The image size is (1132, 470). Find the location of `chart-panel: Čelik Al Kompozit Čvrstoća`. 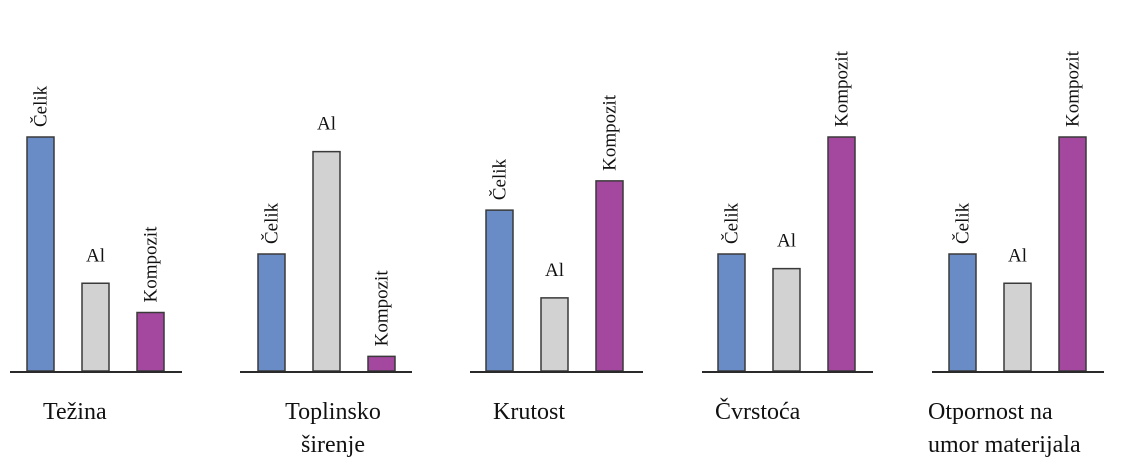

chart-panel: Čelik Al Kompozit Čvrstoća is located at coordinates (787, 237).